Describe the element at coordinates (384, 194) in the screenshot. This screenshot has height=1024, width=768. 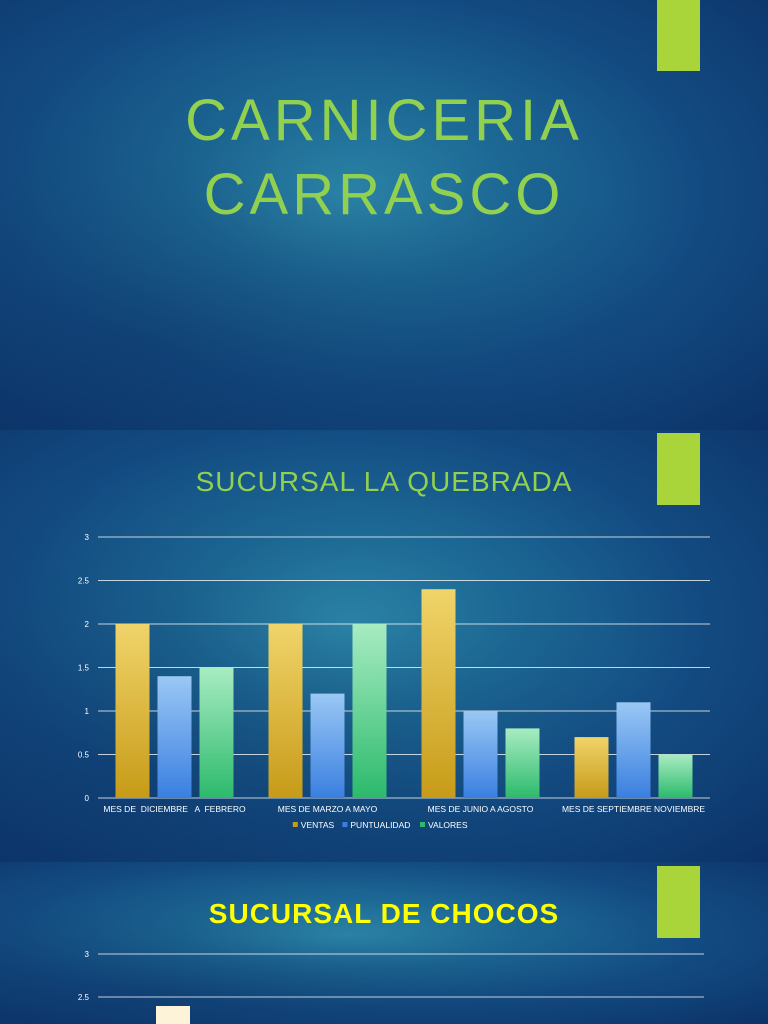
I see `title-line-2: CARRASCO` at that location.